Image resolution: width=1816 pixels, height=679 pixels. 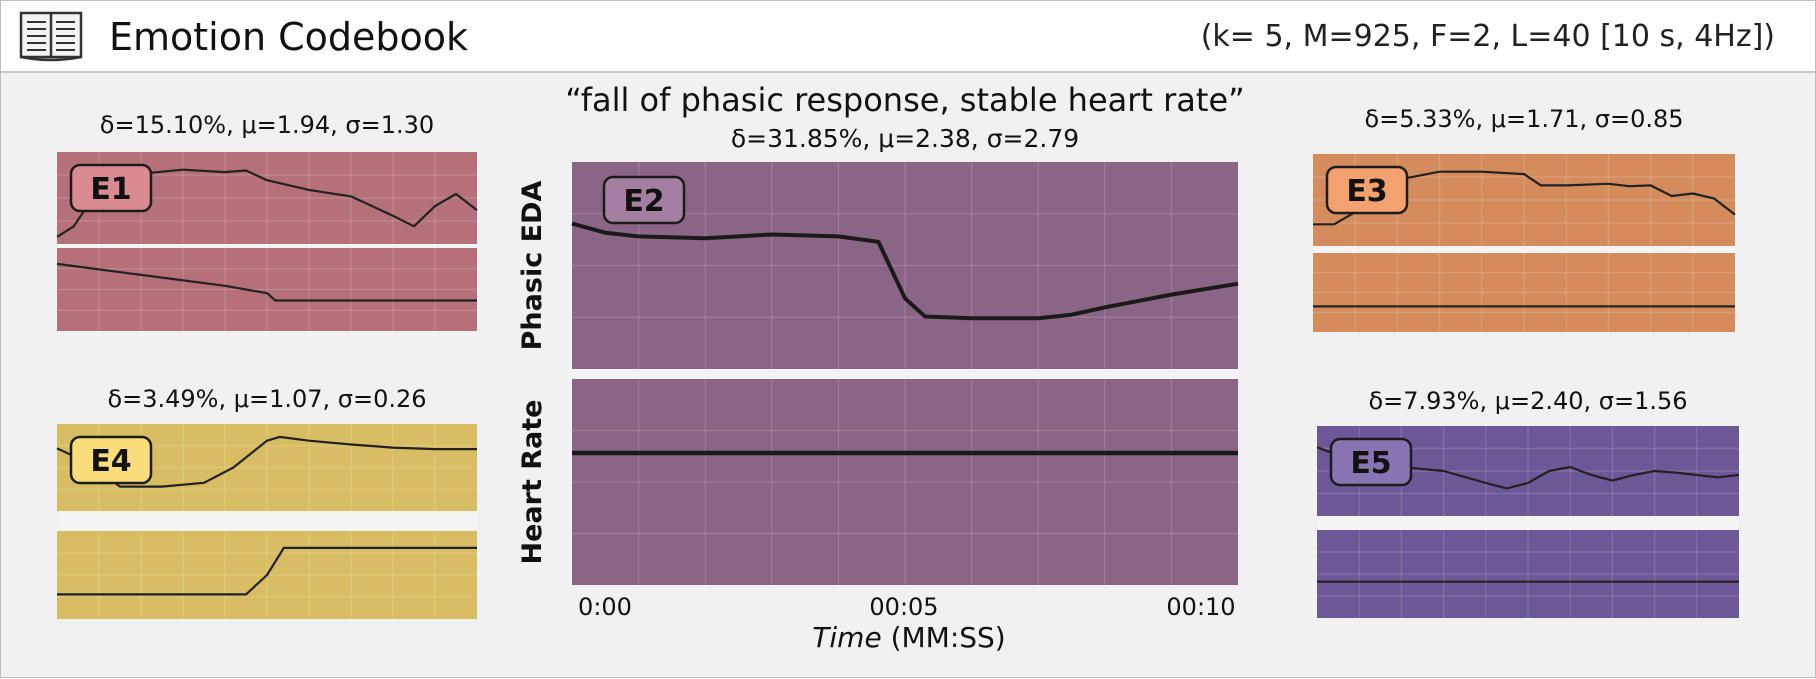 What do you see at coordinates (532, 482) in the screenshot?
I see `channel-label-heart-rate: Heart Rate` at bounding box center [532, 482].